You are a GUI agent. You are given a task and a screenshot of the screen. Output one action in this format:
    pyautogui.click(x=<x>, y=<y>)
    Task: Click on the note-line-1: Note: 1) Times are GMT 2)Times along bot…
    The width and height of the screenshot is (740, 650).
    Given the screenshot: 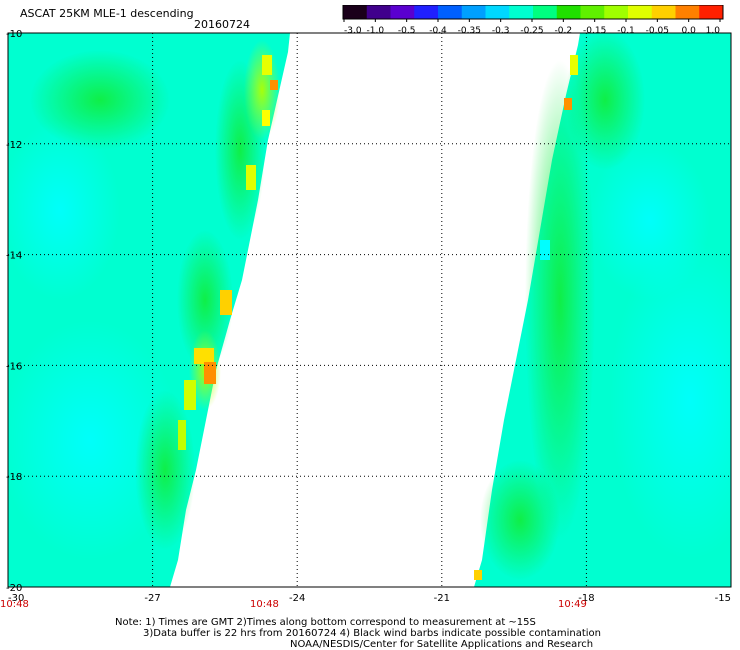 What is the action you would take?
    pyautogui.click(x=325, y=622)
    